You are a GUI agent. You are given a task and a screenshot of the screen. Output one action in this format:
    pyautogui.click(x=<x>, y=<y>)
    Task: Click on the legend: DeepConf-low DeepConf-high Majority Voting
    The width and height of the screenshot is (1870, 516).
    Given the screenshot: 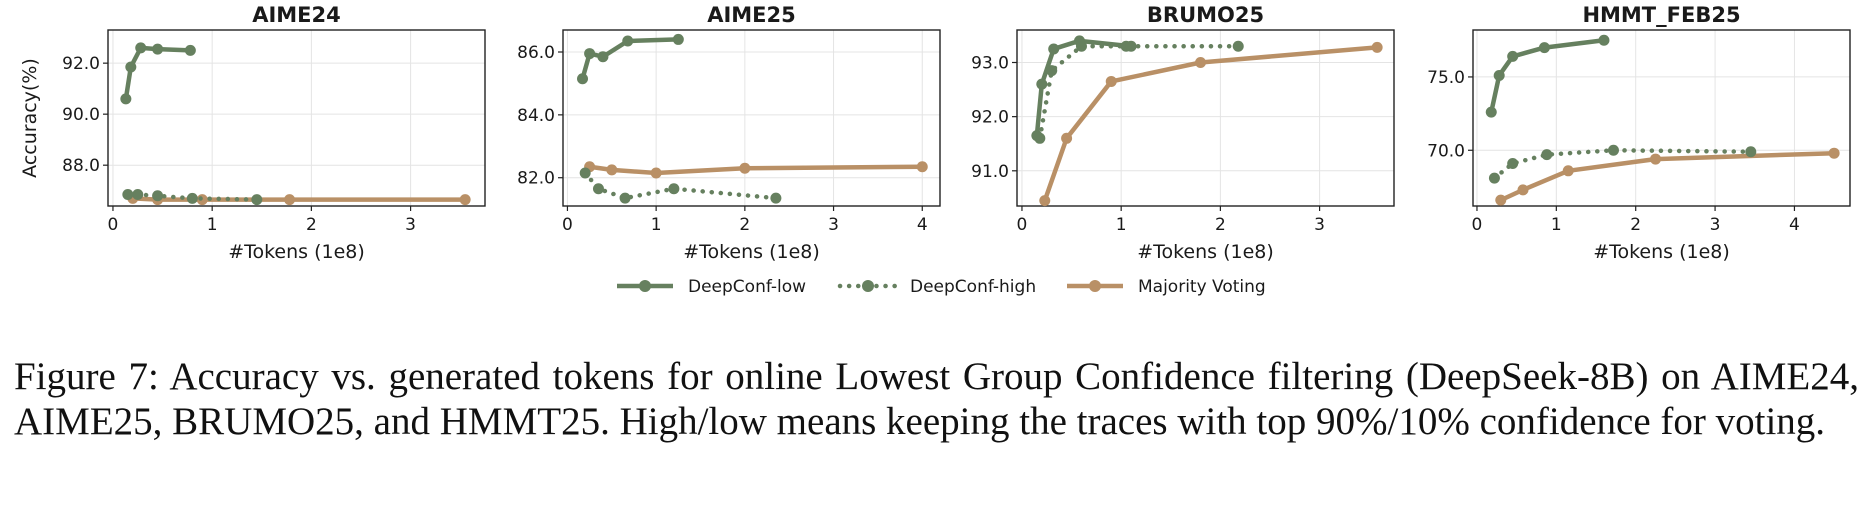 What is the action you would take?
    pyautogui.click(x=941, y=287)
    